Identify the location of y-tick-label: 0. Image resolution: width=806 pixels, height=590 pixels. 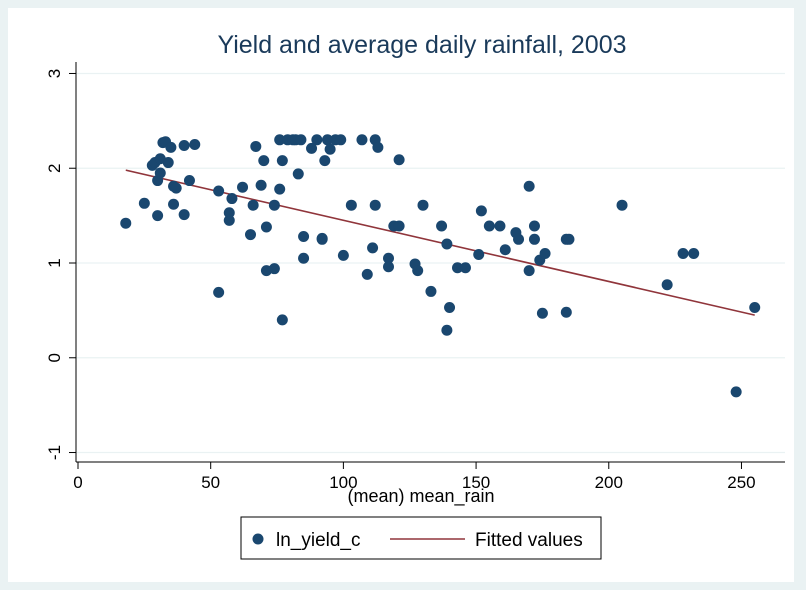
(54, 357).